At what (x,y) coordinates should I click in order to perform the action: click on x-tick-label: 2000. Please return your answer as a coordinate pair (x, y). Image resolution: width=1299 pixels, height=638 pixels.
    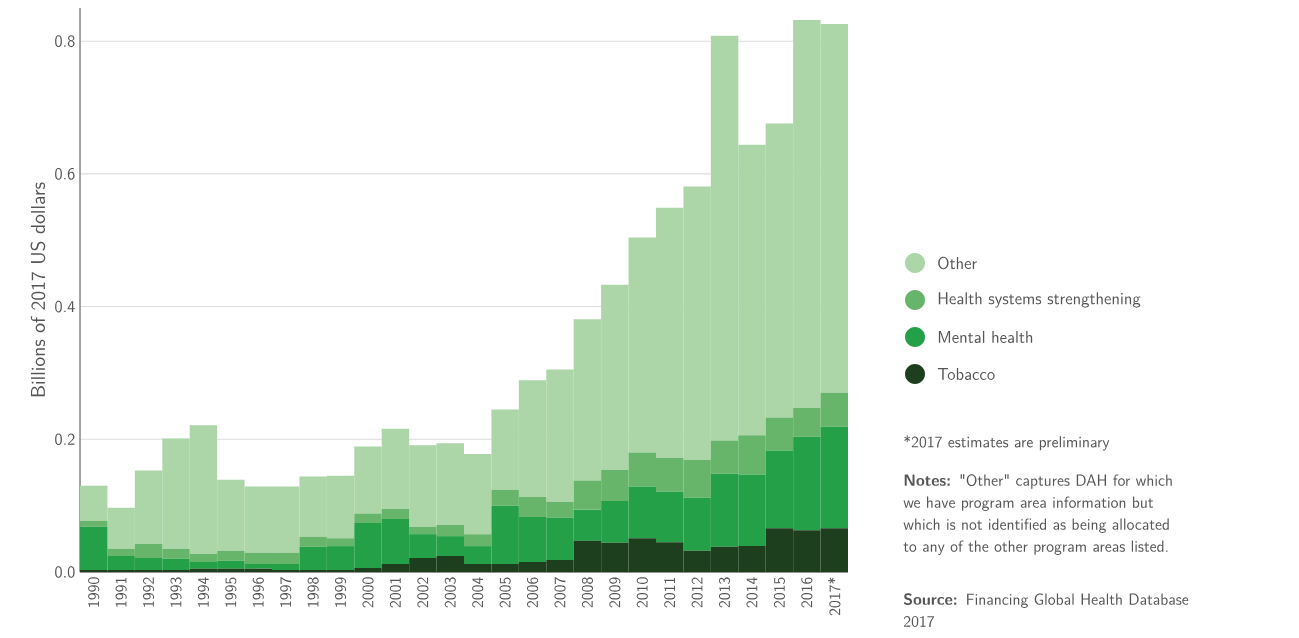
    Looking at the image, I should click on (368, 592).